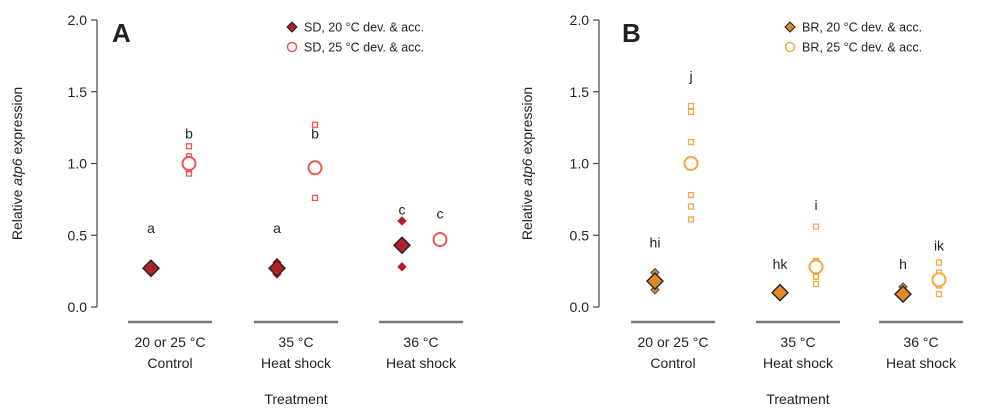 The image size is (994, 412). Describe the element at coordinates (939, 245) in the screenshot. I see `significance-letter: ik` at that location.